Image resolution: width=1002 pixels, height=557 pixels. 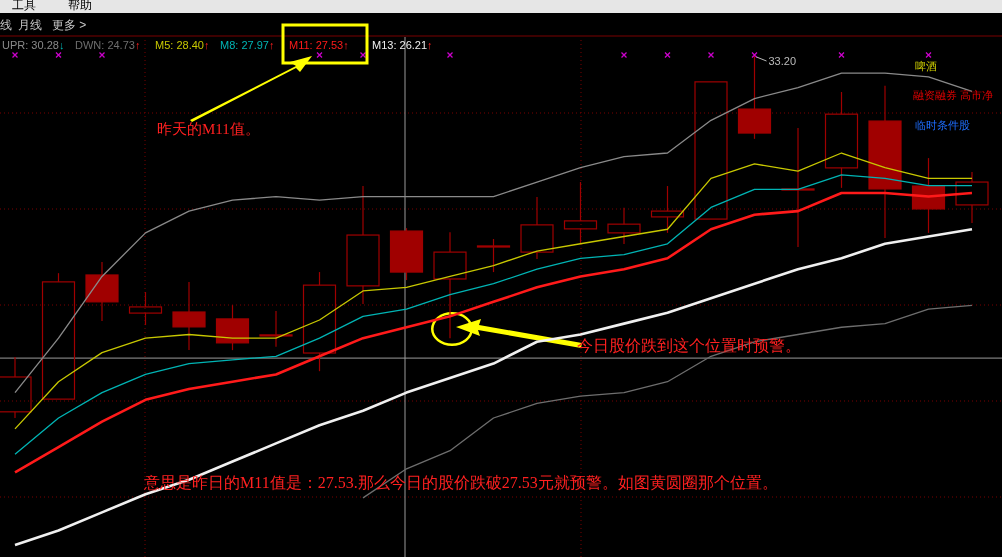 What do you see at coordinates (33, 45) in the screenshot?
I see `text: UPR: 30.28↓` at bounding box center [33, 45].